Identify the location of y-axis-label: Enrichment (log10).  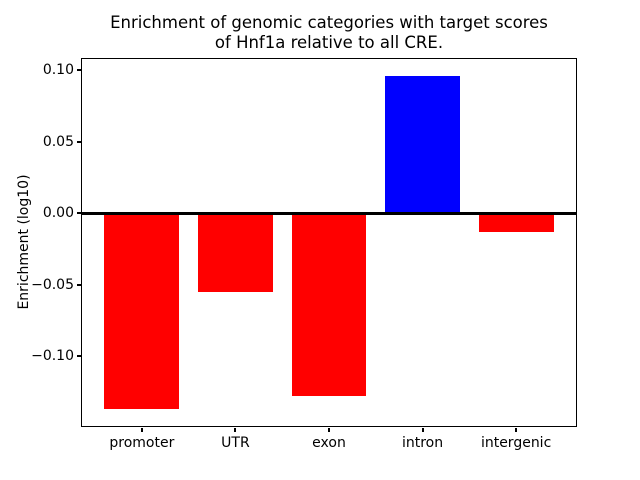
(24, 242).